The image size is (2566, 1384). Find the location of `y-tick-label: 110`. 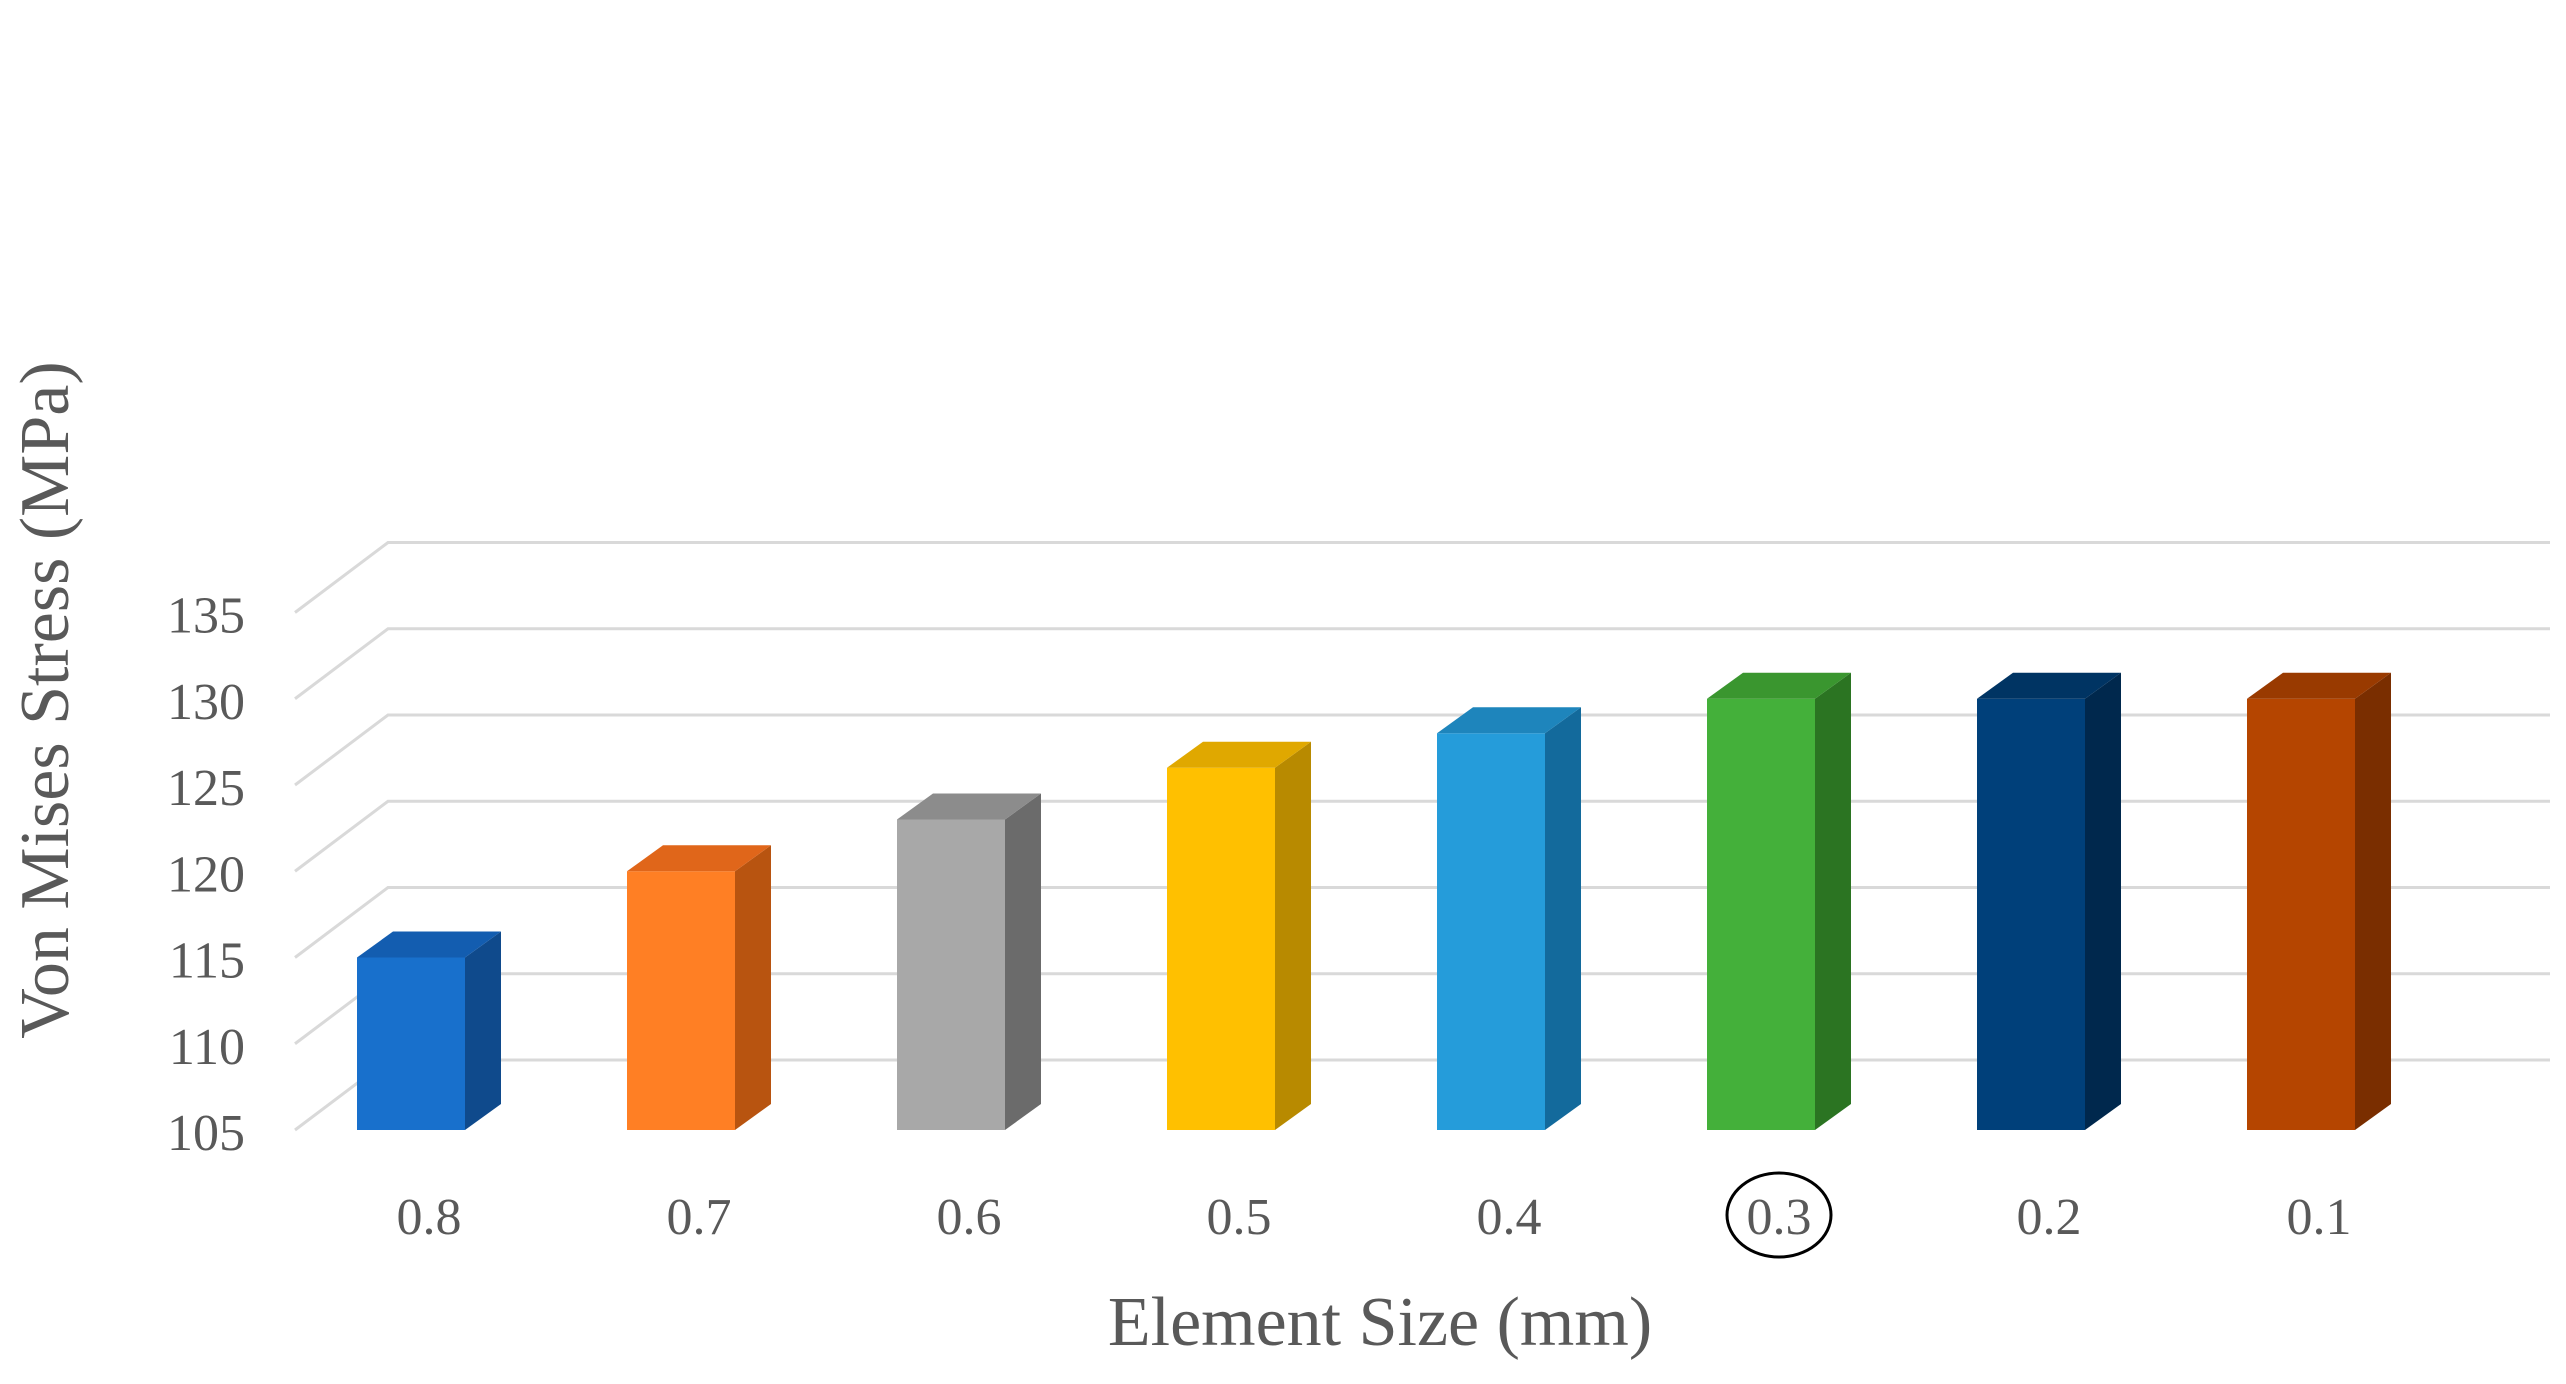

y-tick-label: 110 is located at coordinates (207, 1047).